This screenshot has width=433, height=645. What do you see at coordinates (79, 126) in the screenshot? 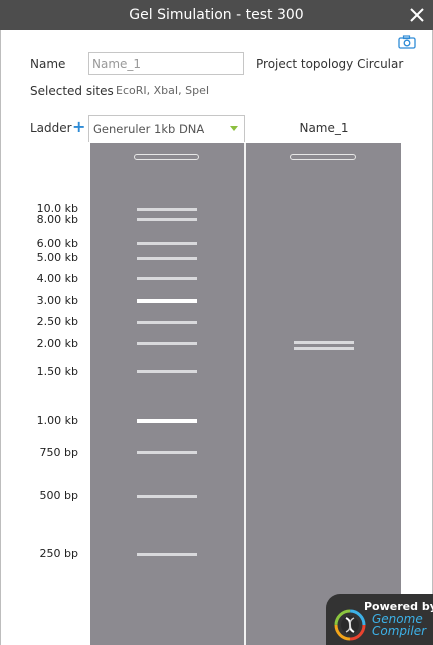
I see `add-ladder-icon: +` at bounding box center [79, 126].